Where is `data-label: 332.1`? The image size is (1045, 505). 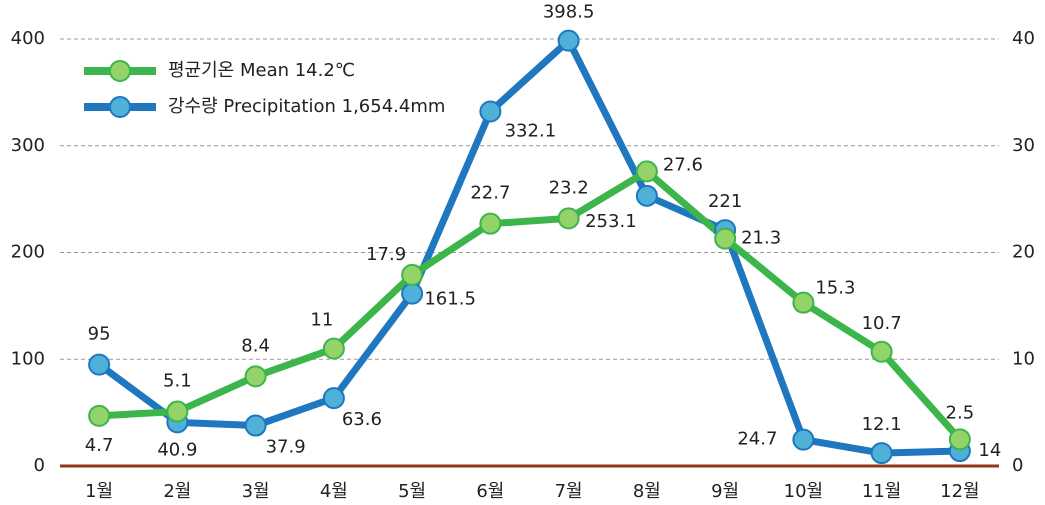
data-label: 332.1 is located at coordinates (531, 130).